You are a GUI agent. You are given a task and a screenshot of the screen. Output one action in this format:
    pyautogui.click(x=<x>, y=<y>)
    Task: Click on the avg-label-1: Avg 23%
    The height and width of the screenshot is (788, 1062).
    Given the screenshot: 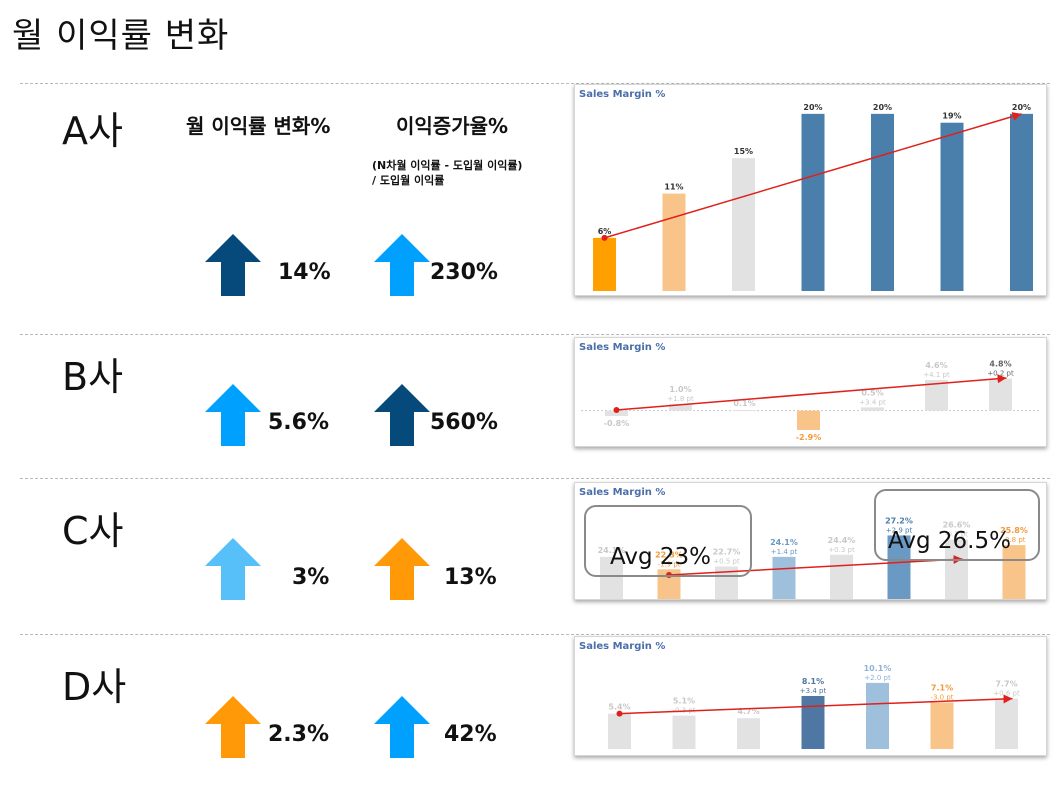 What is the action you would take?
    pyautogui.click(x=661, y=557)
    